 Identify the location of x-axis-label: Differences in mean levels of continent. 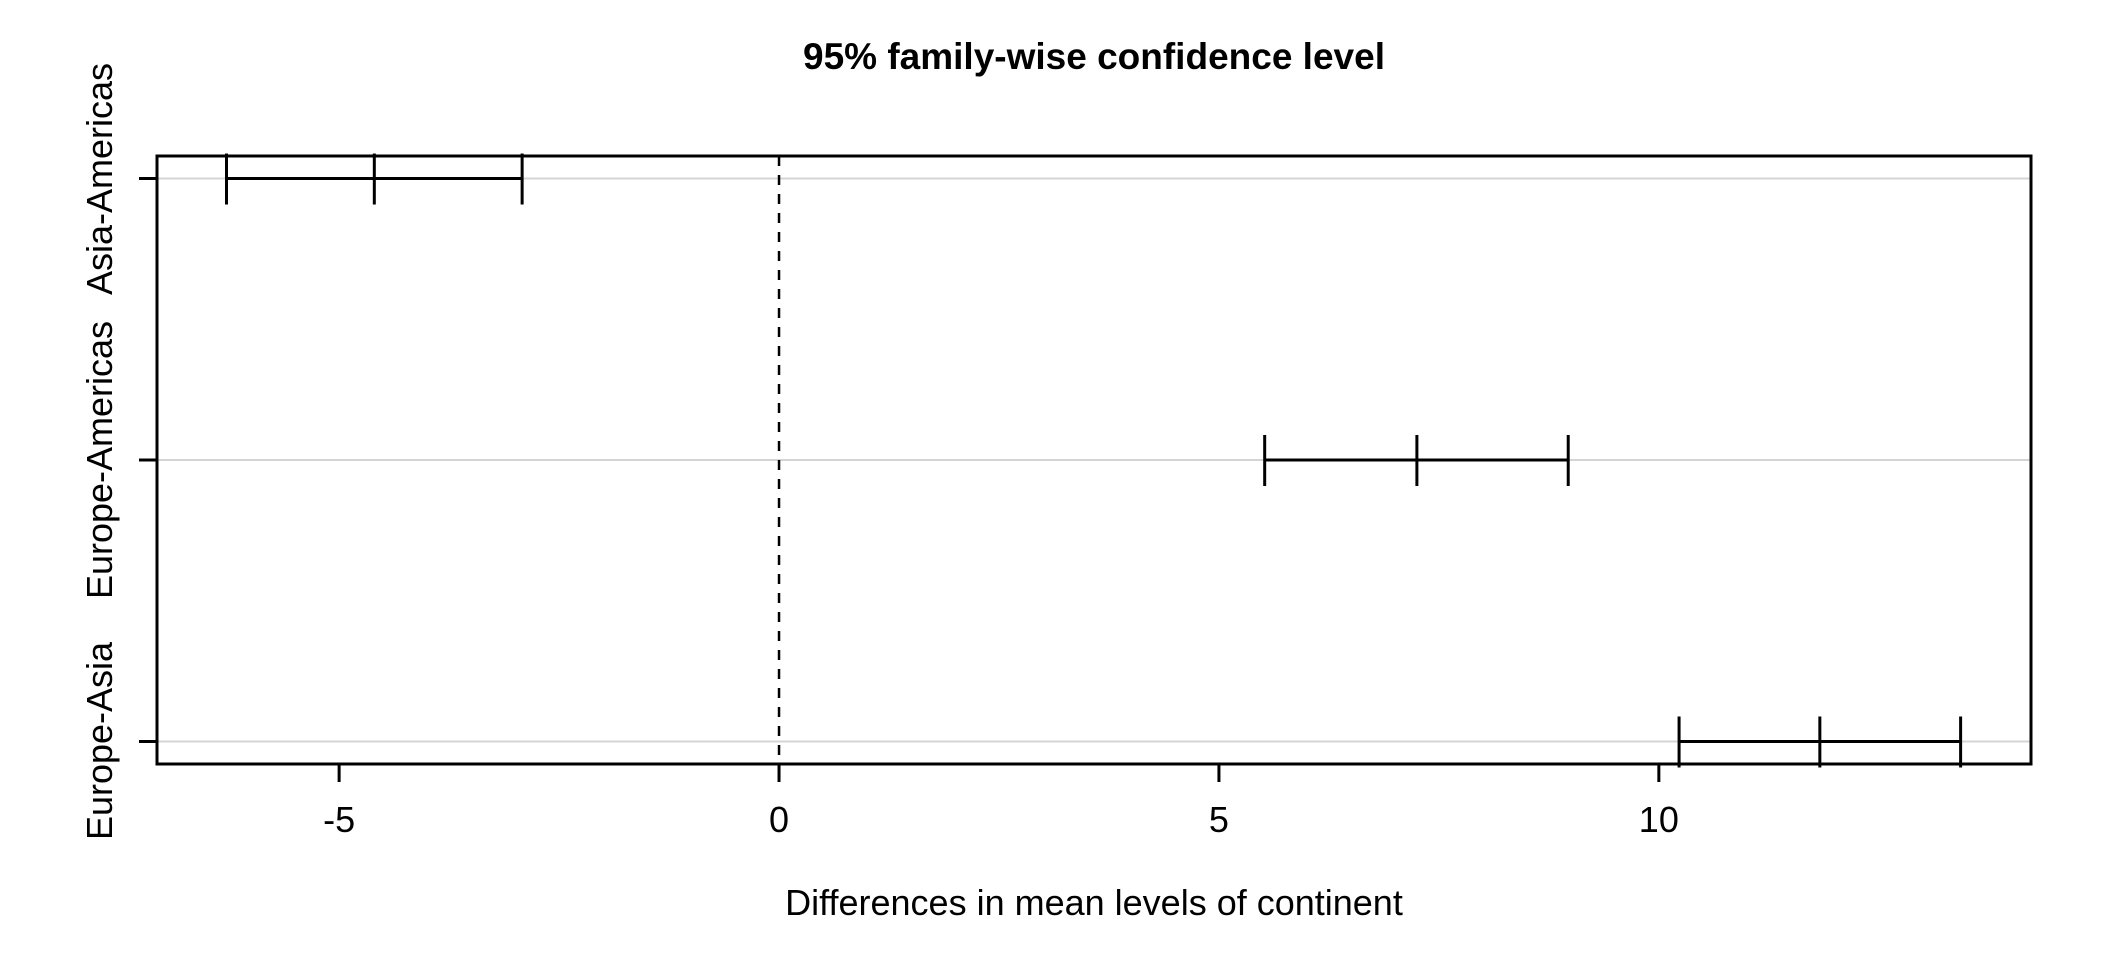
(1094, 902).